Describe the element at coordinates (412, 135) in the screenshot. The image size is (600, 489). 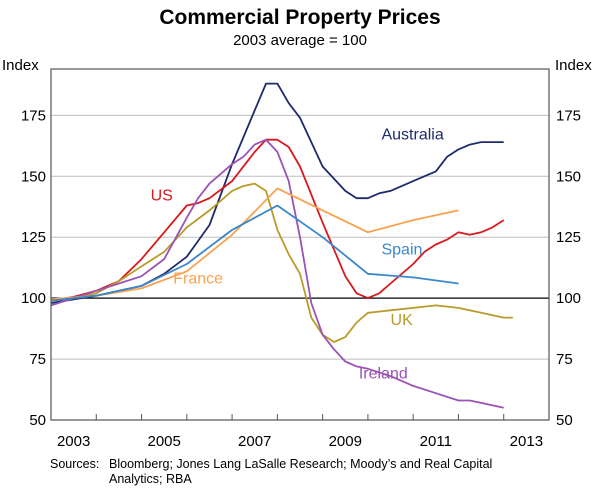
I see `series-label-australia: Australia` at that location.